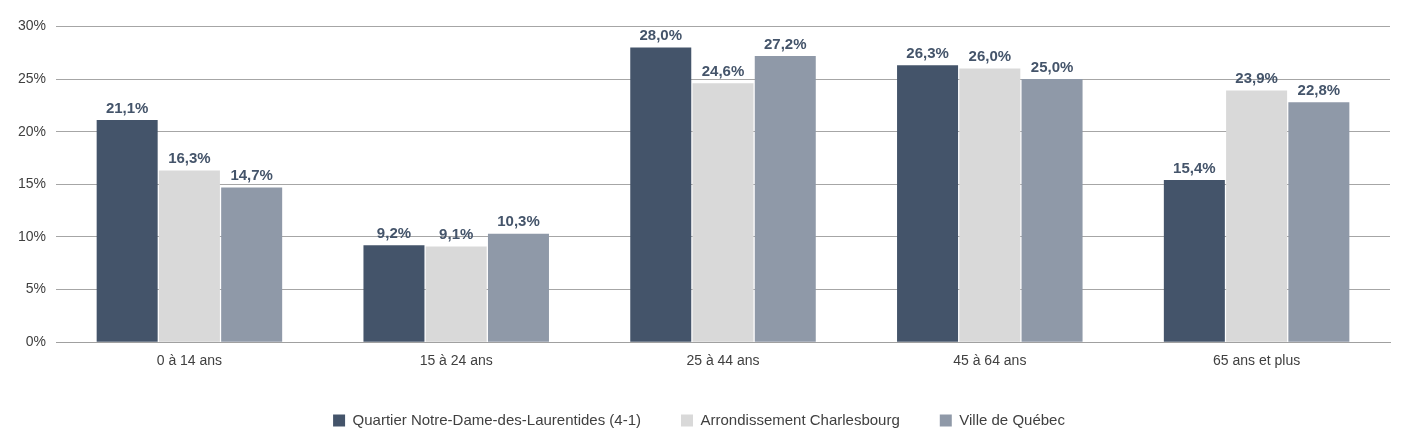 This screenshot has height=445, width=1408. What do you see at coordinates (1052, 66) in the screenshot?
I see `data-label: 25,0%` at bounding box center [1052, 66].